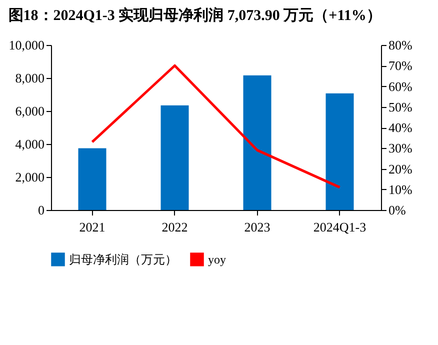 The height and width of the screenshot is (345, 438). What do you see at coordinates (397, 210) in the screenshot?
I see `y2-tick-label: 0%` at bounding box center [397, 210].